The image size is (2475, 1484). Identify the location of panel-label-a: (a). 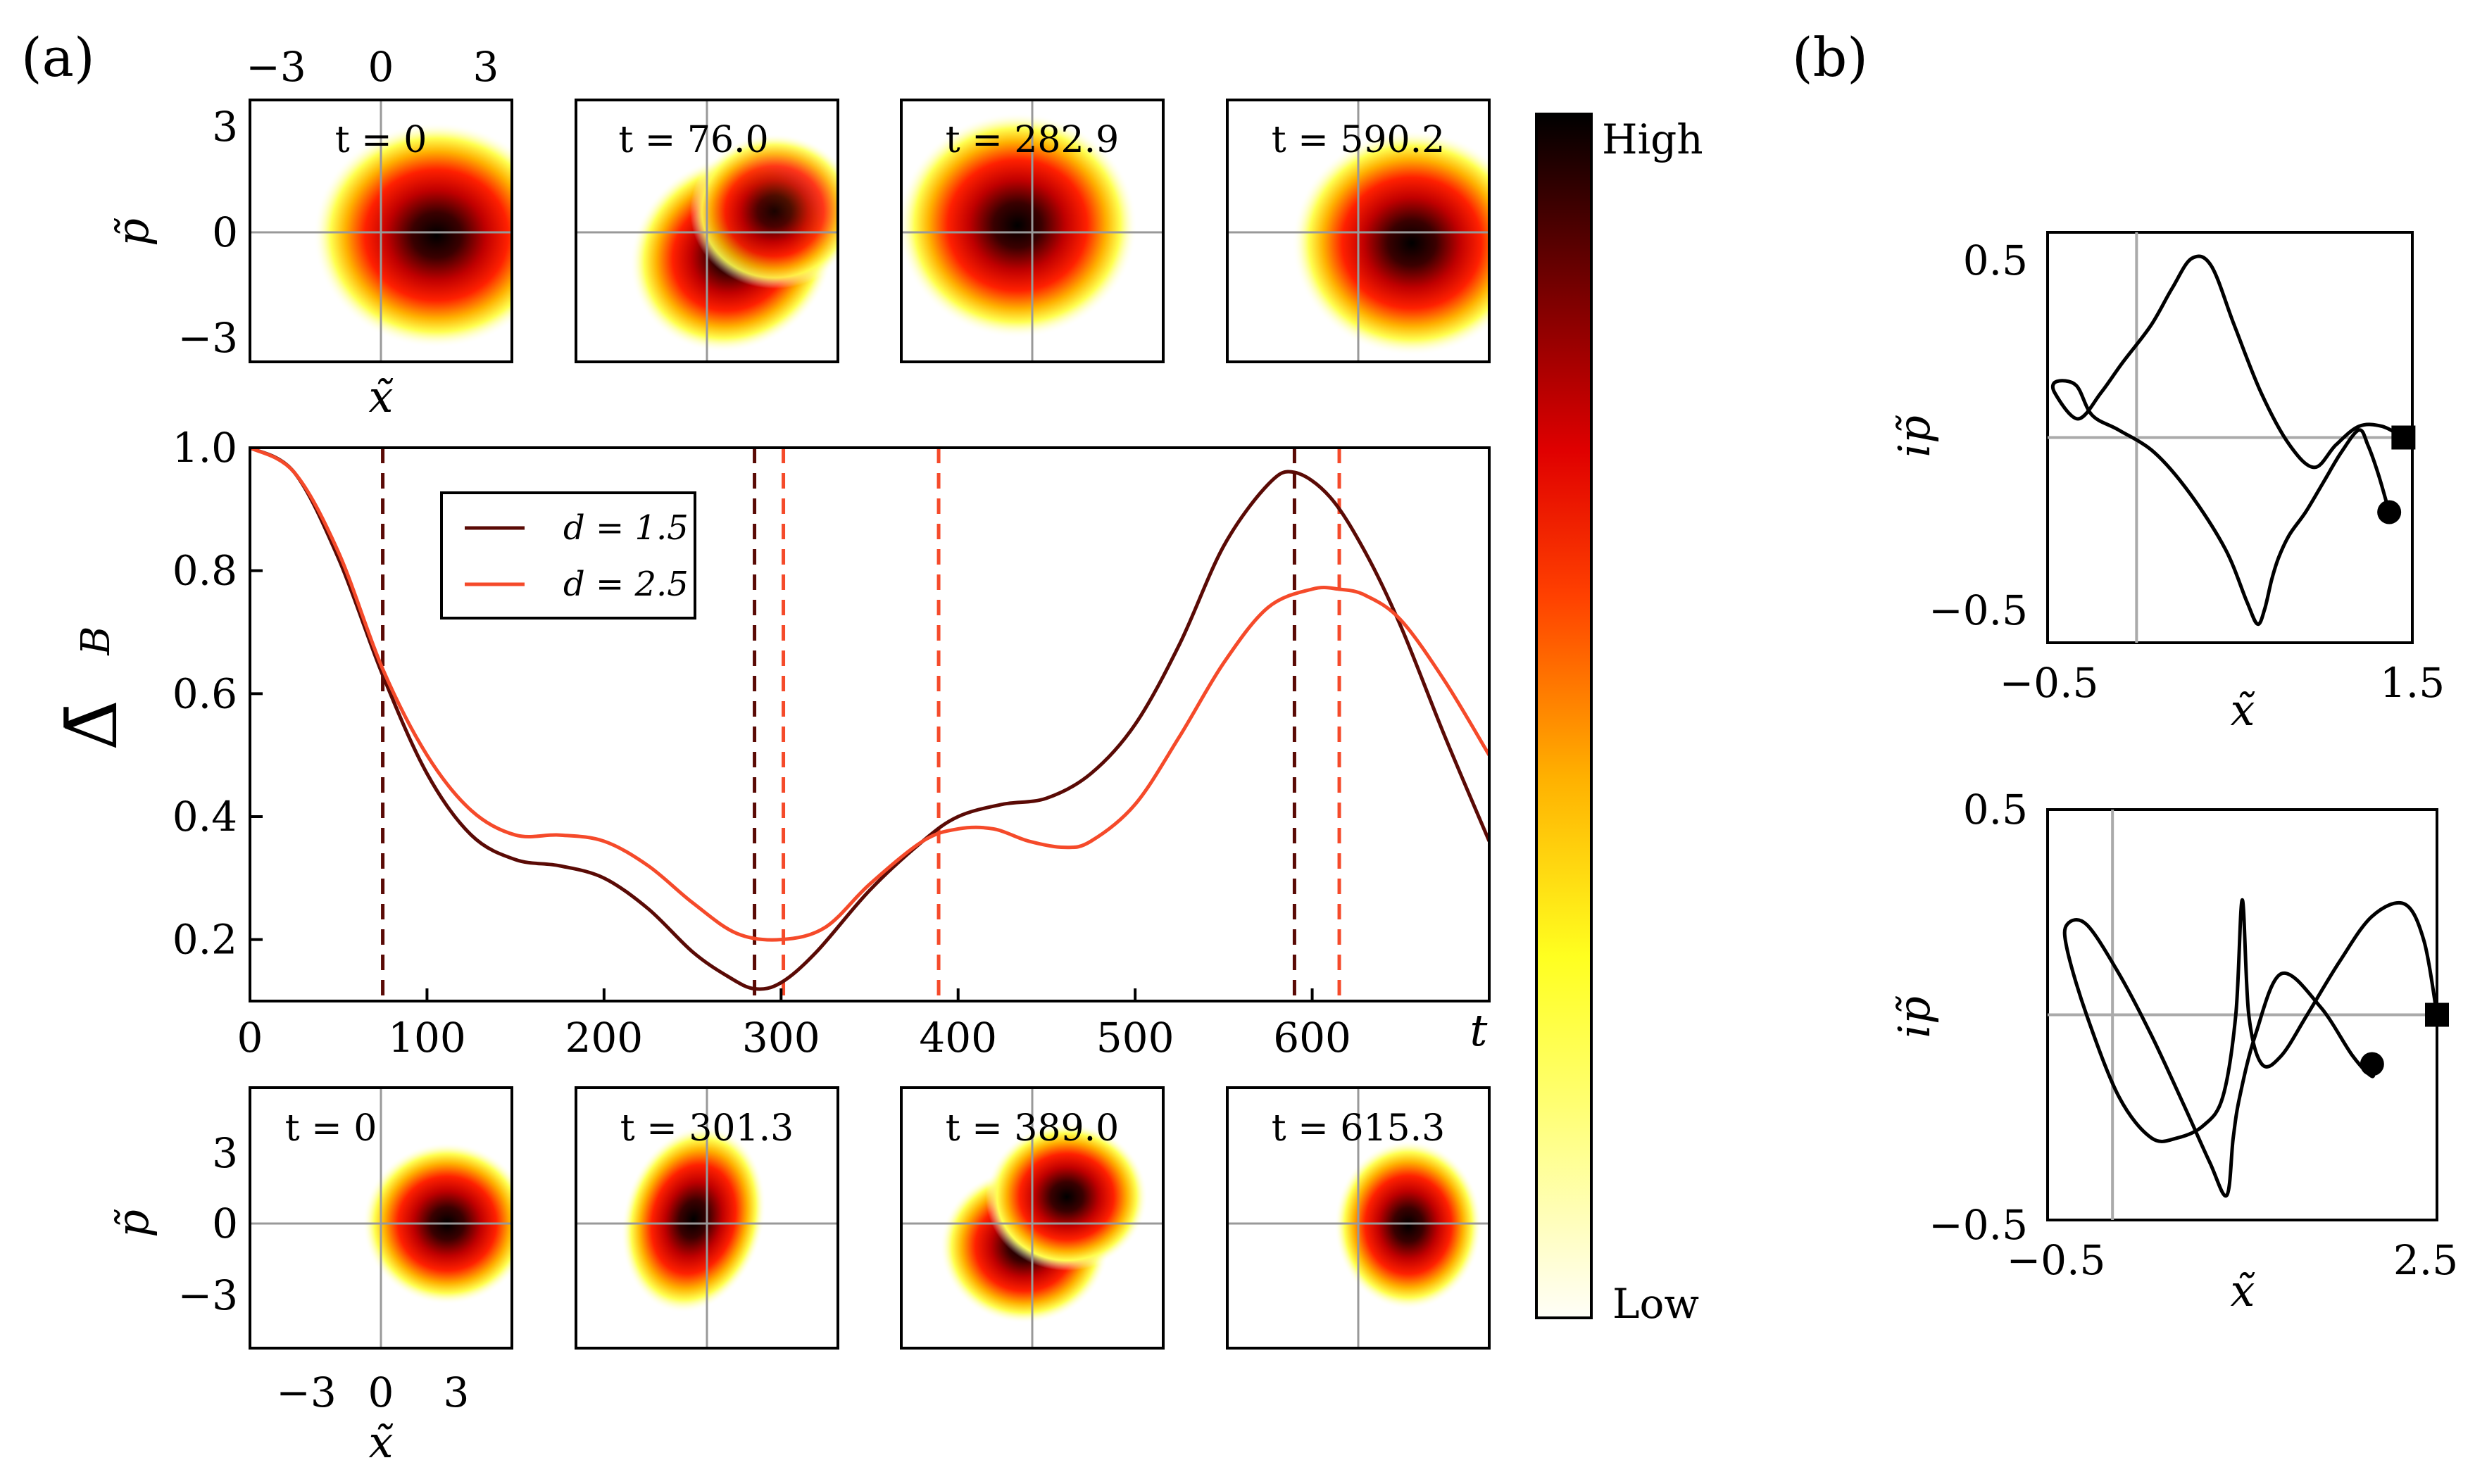
(58, 57).